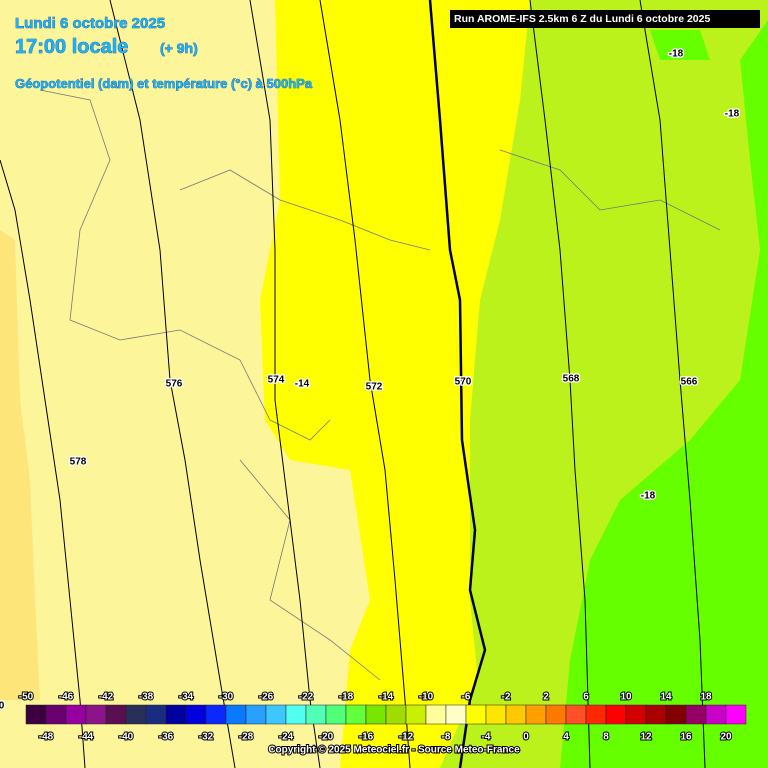 This screenshot has width=768, height=768. I want to click on legend-label: -34, so click(186, 697).